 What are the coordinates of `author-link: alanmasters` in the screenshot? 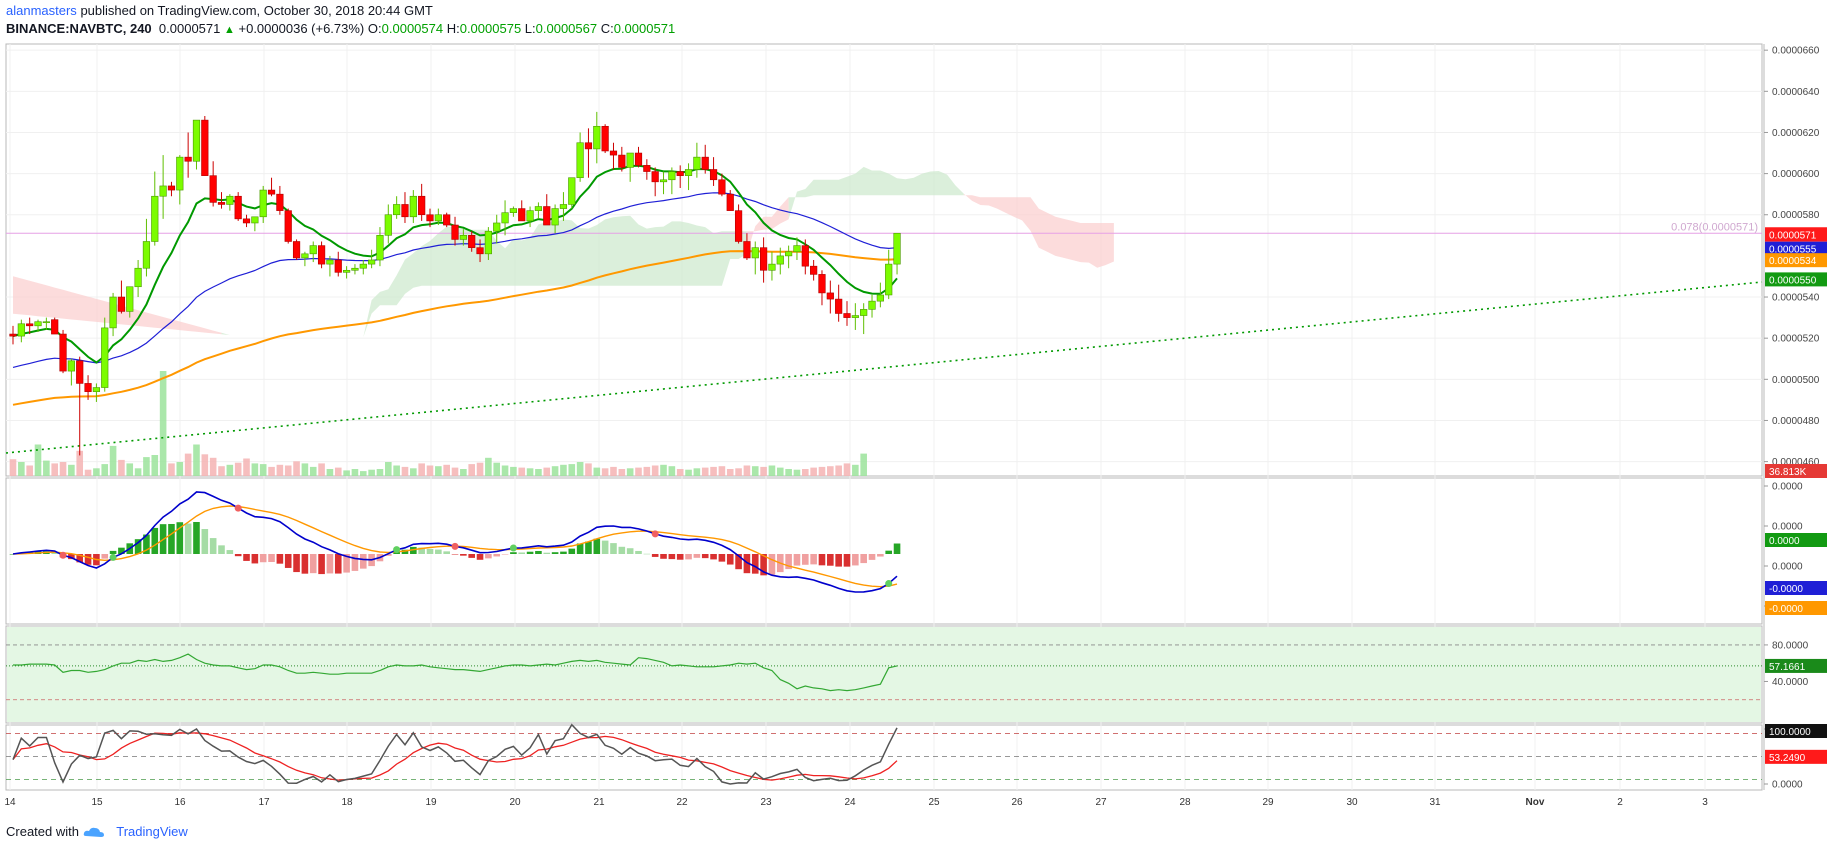 It's located at (41, 10).